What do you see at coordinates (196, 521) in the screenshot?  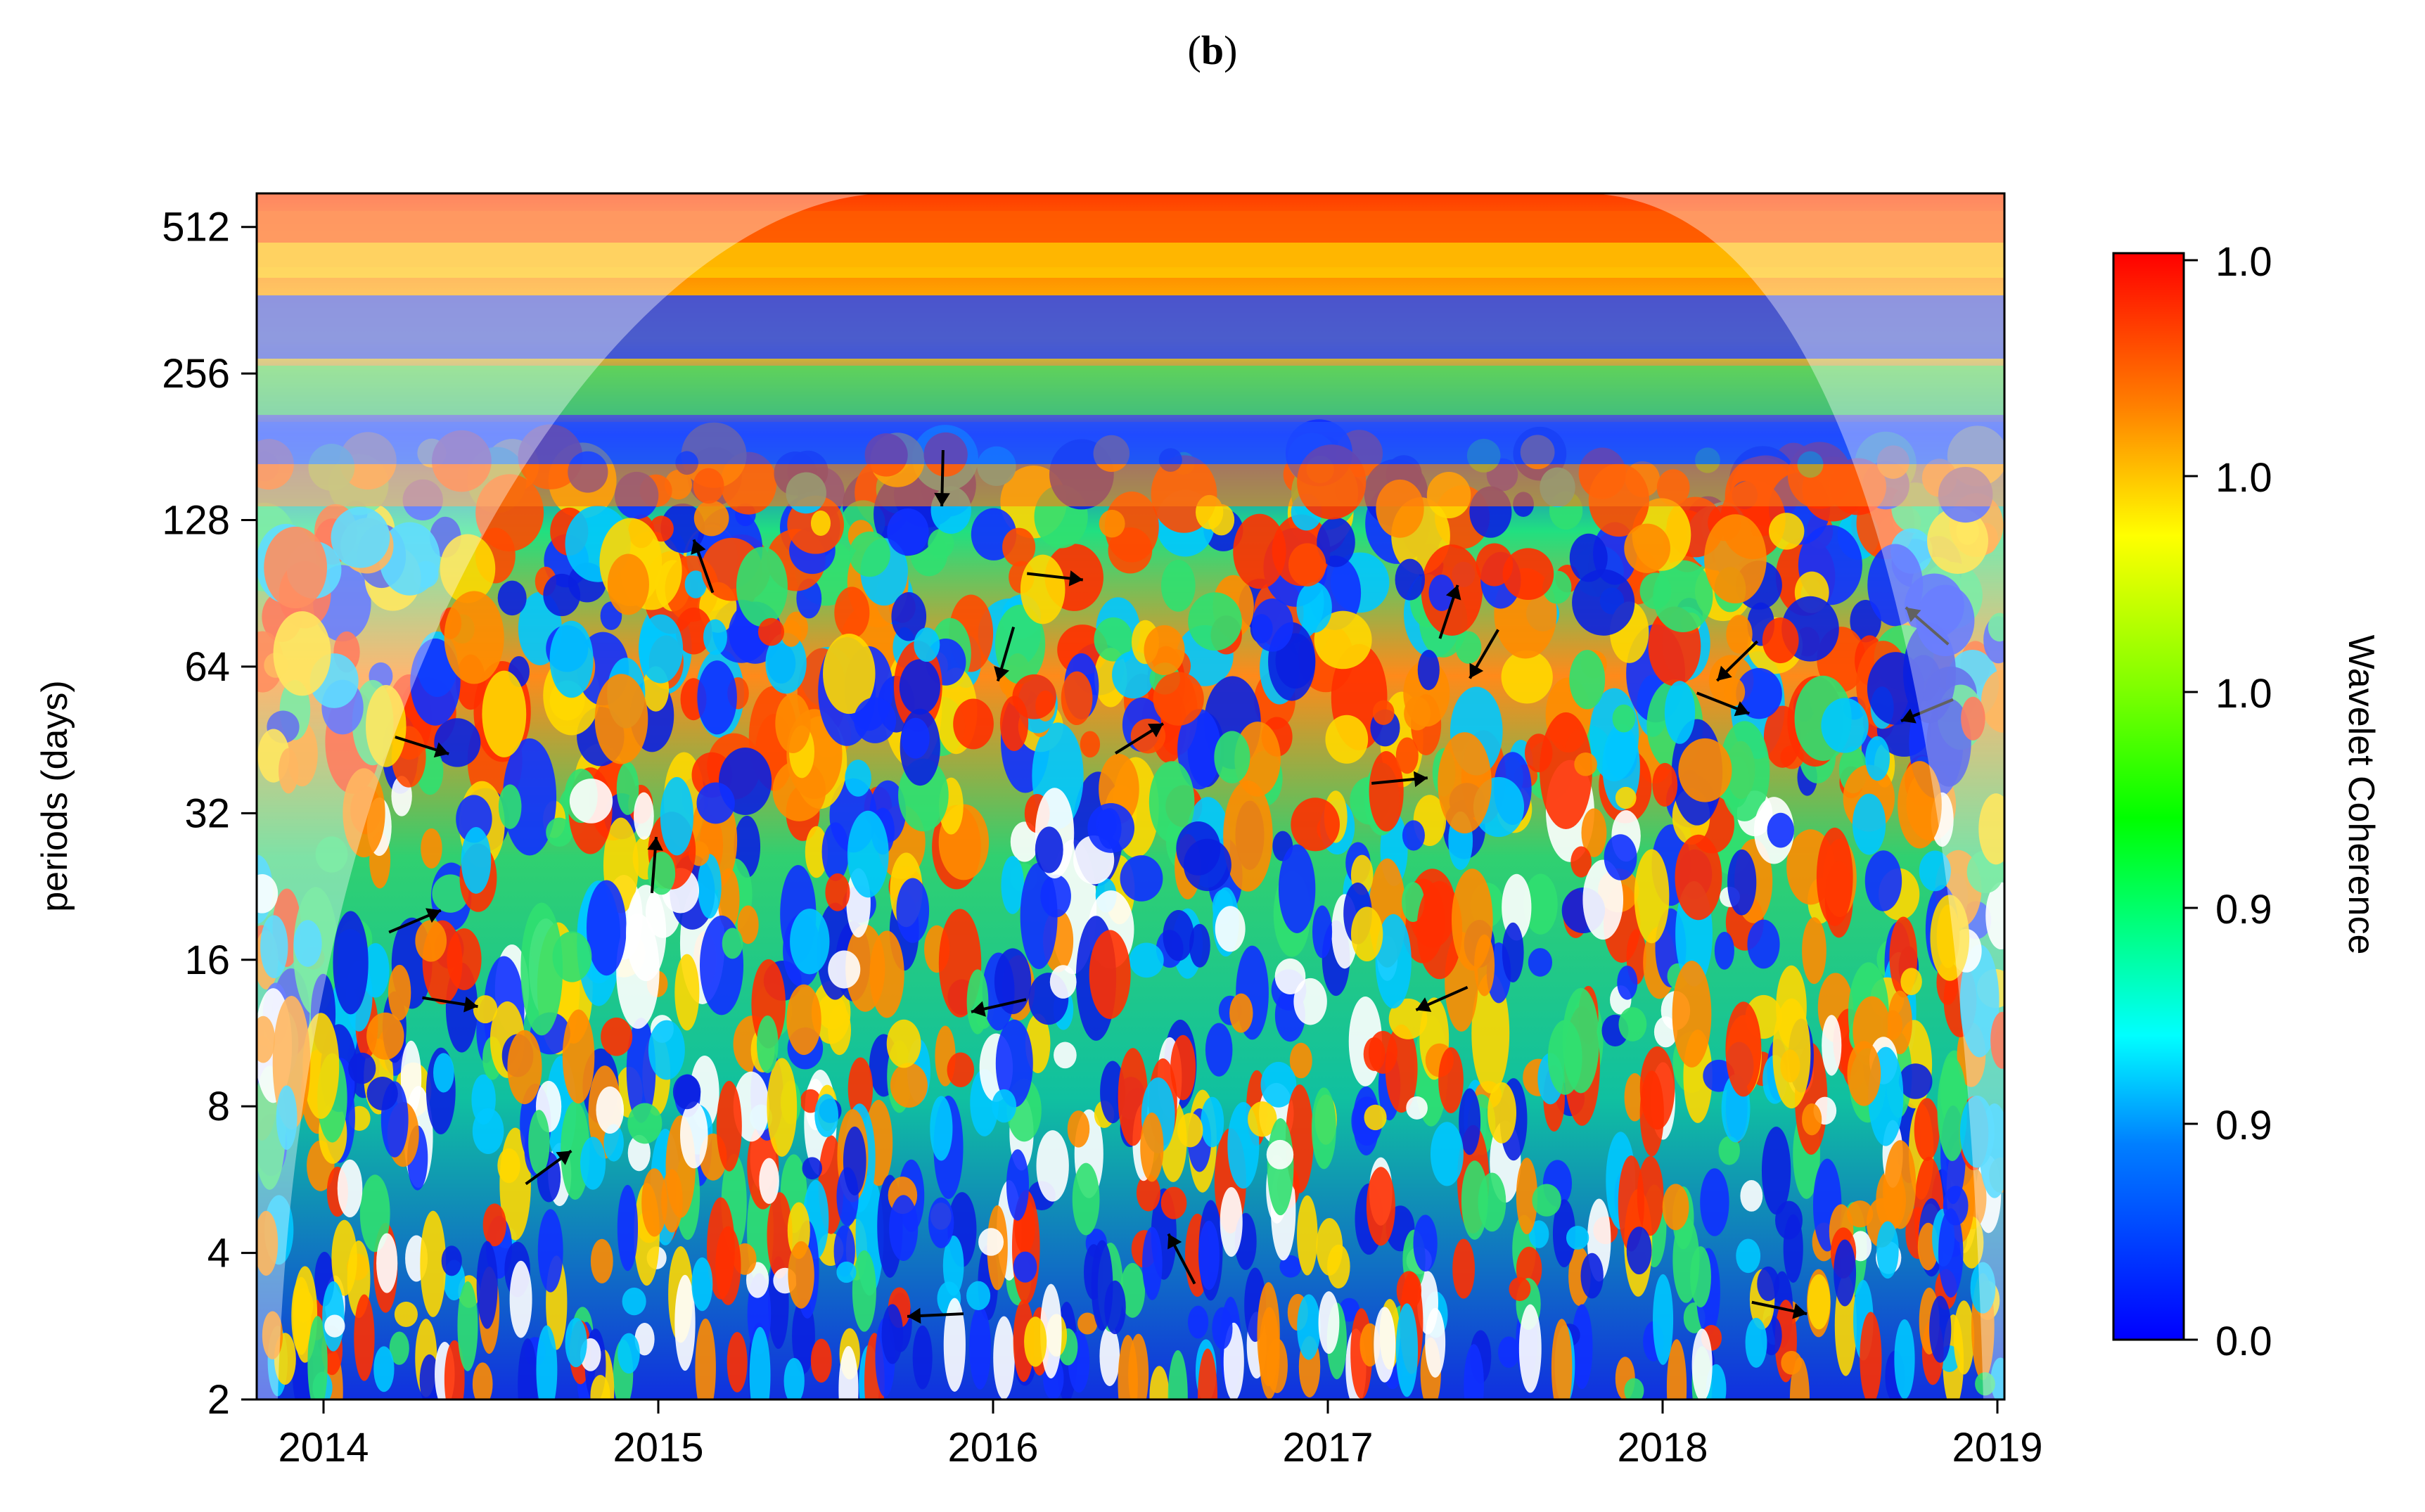 I see `y-tick-label: 128` at bounding box center [196, 521].